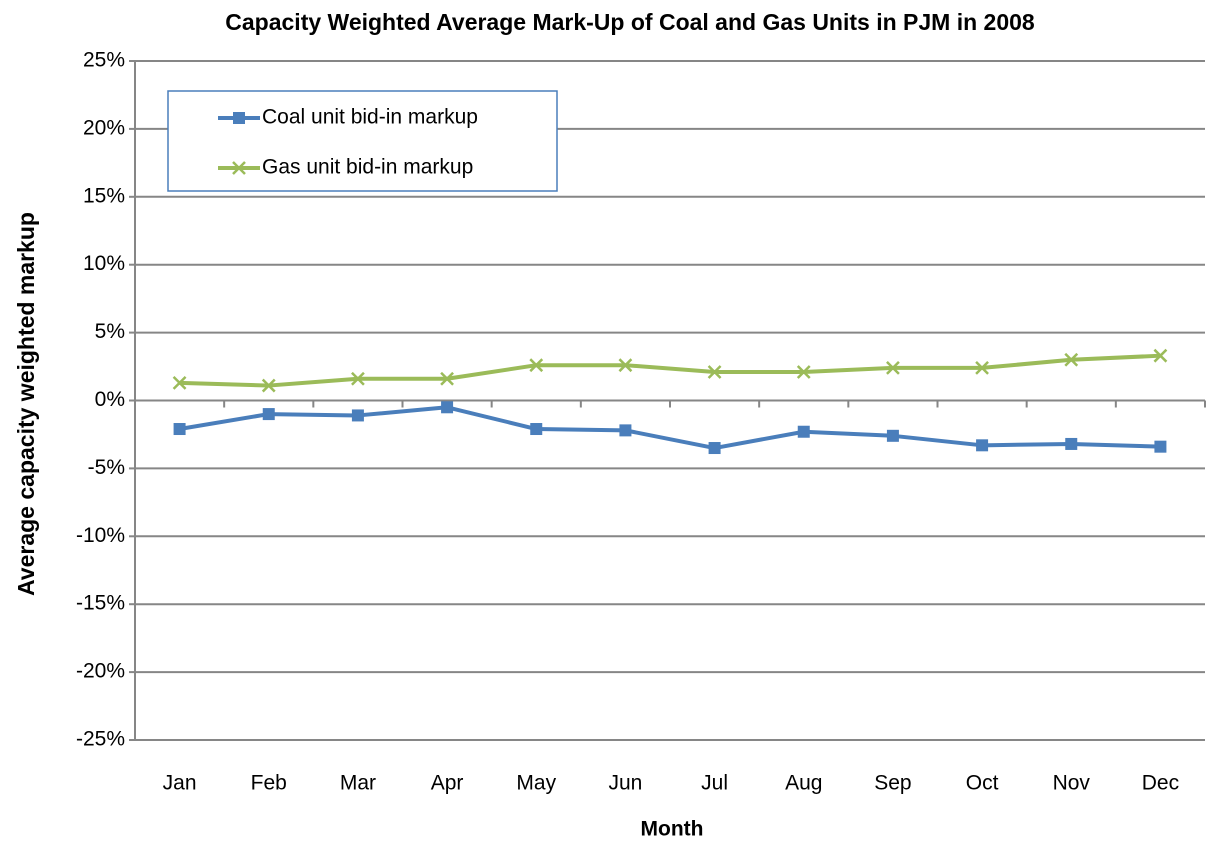 The image size is (1207, 844). Describe the element at coordinates (100, 671) in the screenshot. I see `y-tick-label: -20%` at that location.